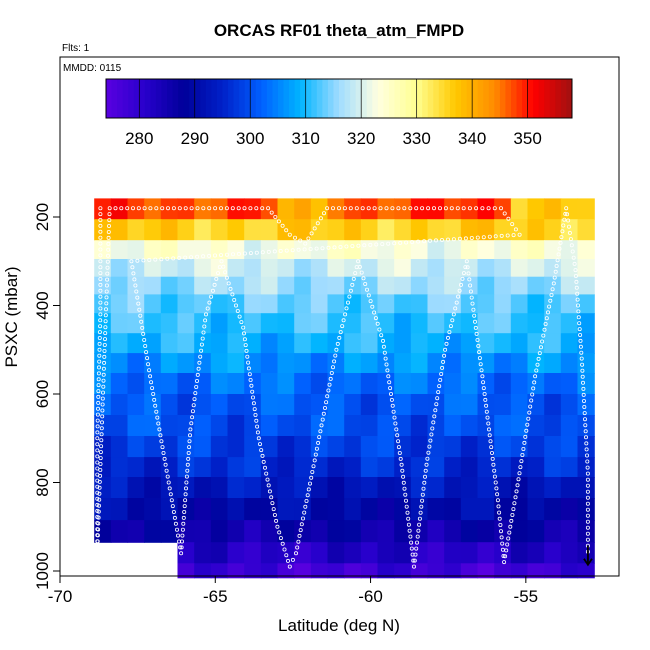 This screenshot has height=650, width=650. Describe the element at coordinates (527, 138) in the screenshot. I see `colorbar-tick-label: 350` at that location.